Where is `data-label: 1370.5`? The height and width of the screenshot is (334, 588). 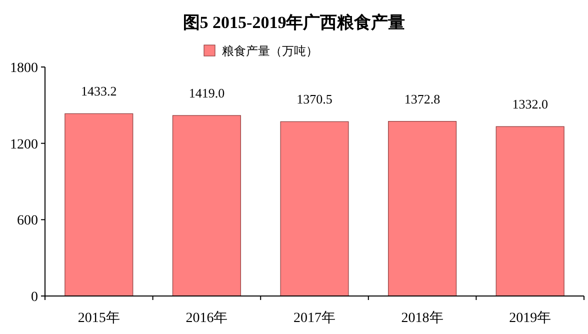
data-label: 1370.5 is located at coordinates (314, 99).